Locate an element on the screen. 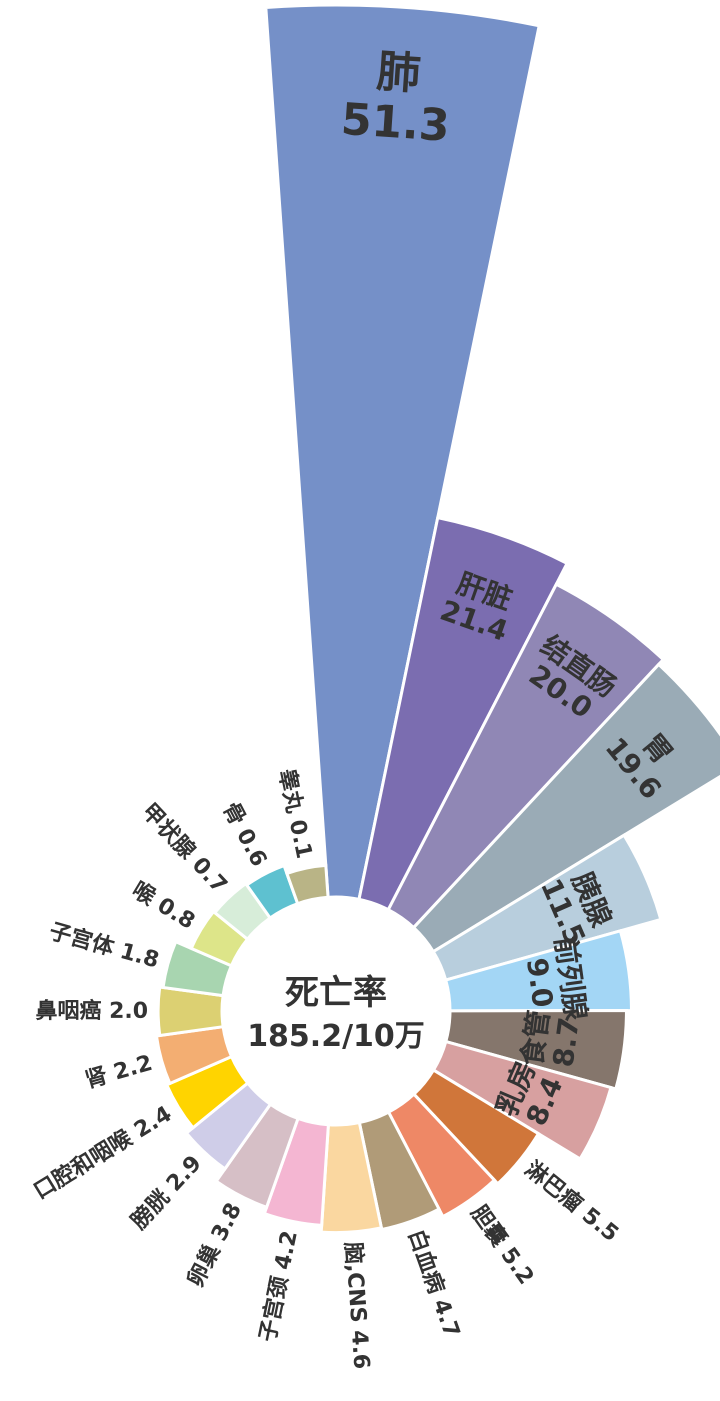 This screenshot has width=720, height=1401. label-group-6: 食管8.7 is located at coordinates (550, 1038).